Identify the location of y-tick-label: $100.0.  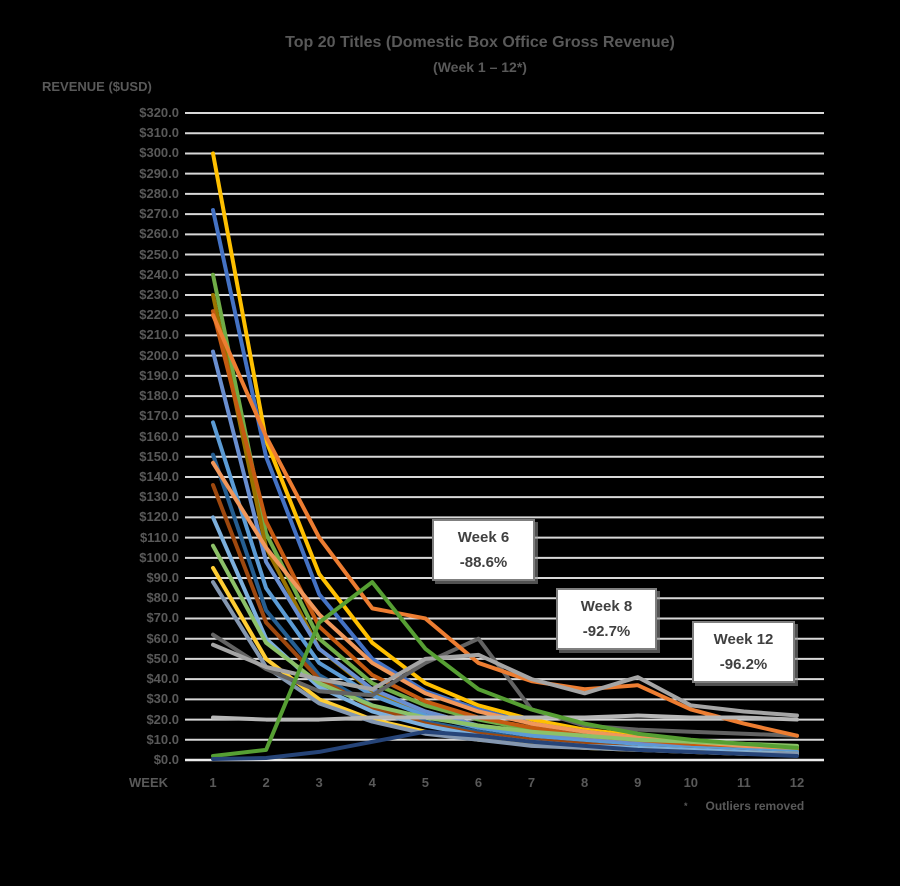
(159, 557).